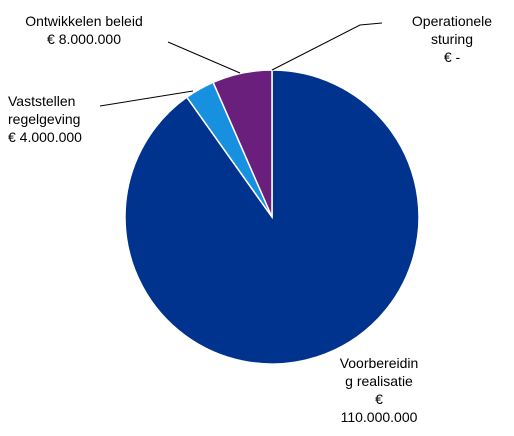 The width and height of the screenshot is (514, 436). What do you see at coordinates (242, 143) in the screenshot?
I see `pie-slice` at bounding box center [242, 143].